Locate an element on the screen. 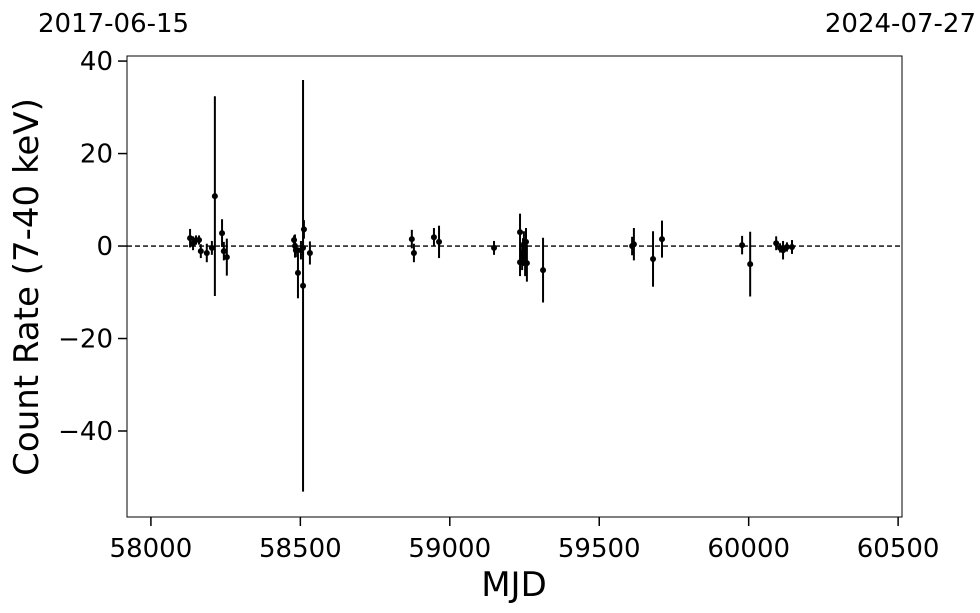 The image size is (980, 613). left-date-label: 2017-06-15 is located at coordinates (113, 24).